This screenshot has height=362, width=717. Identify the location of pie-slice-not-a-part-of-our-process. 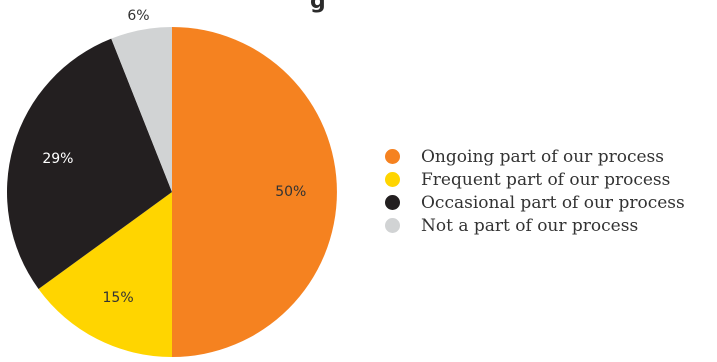
(141, 109).